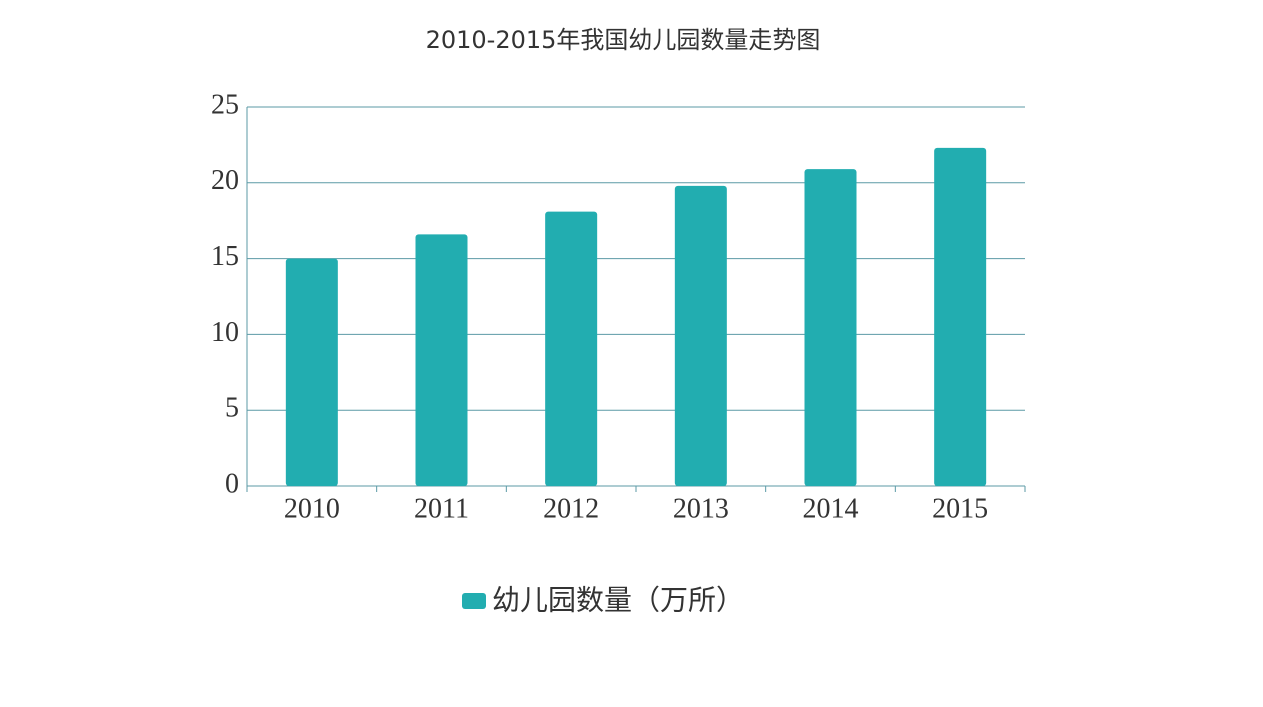 The width and height of the screenshot is (1263, 707). I want to click on y-tick-label: 5, so click(232, 408).